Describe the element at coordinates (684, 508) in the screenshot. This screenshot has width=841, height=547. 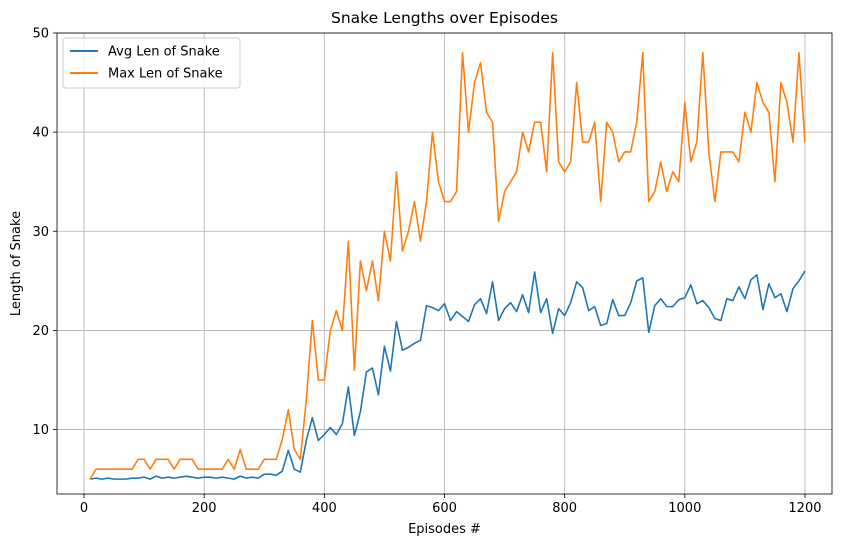
I see `x-tick-label: 1000` at that location.